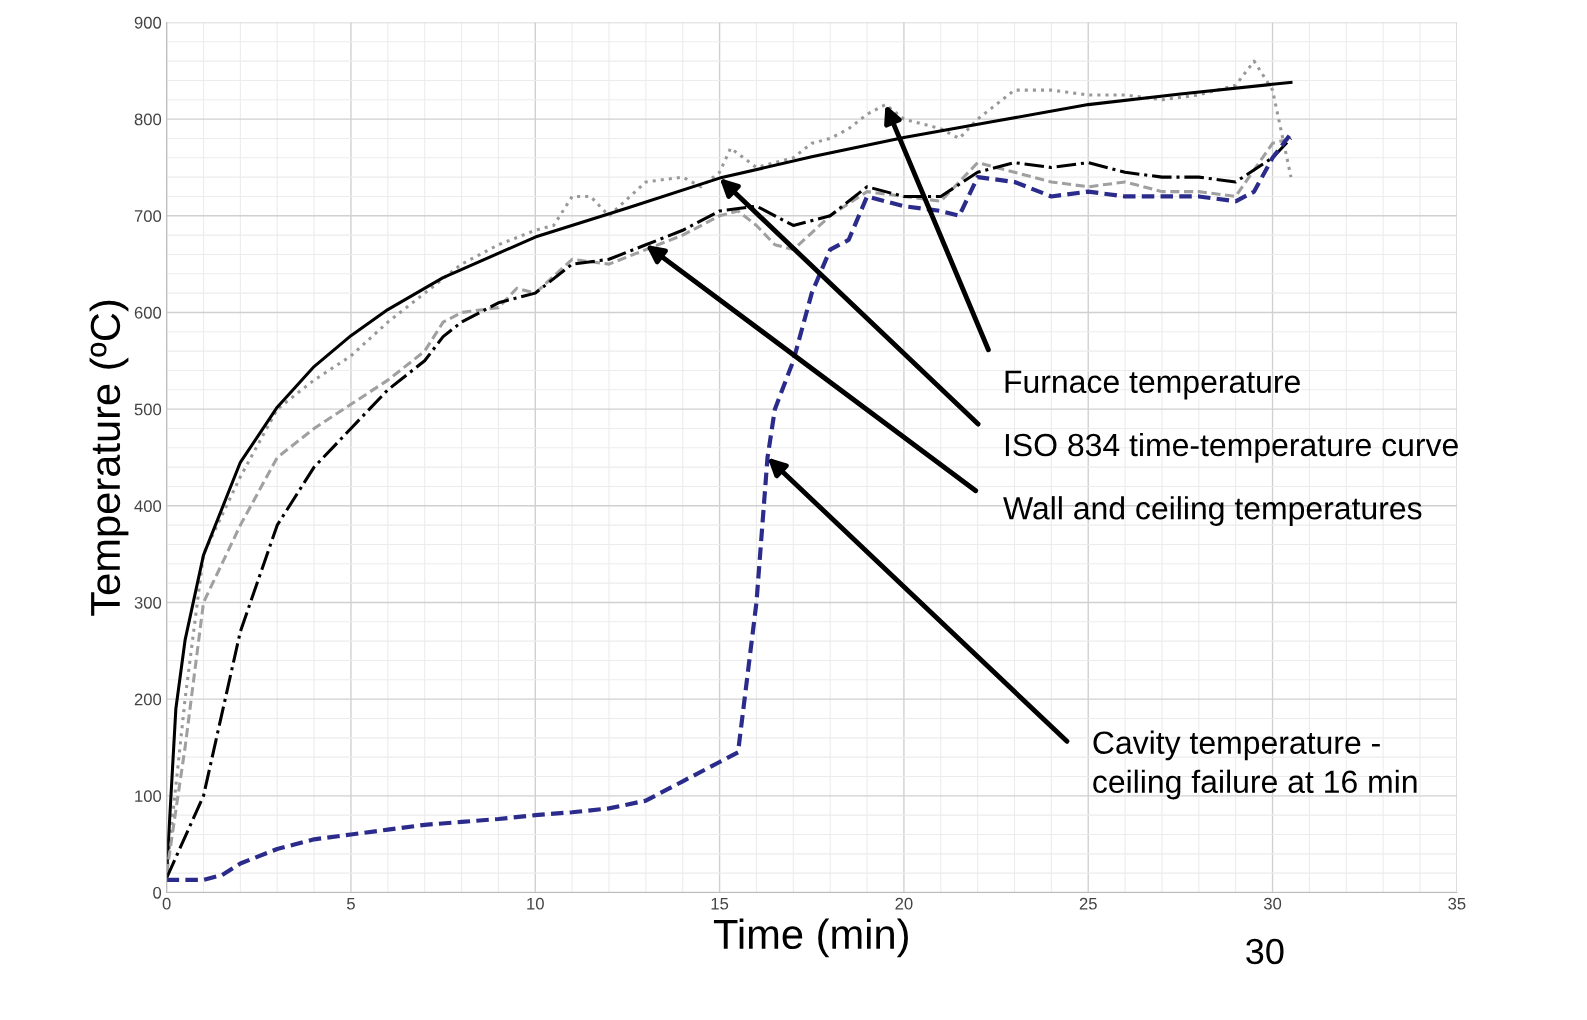  What do you see at coordinates (1152, 385) in the screenshot?
I see `annotation: Furnace temperature` at bounding box center [1152, 385].